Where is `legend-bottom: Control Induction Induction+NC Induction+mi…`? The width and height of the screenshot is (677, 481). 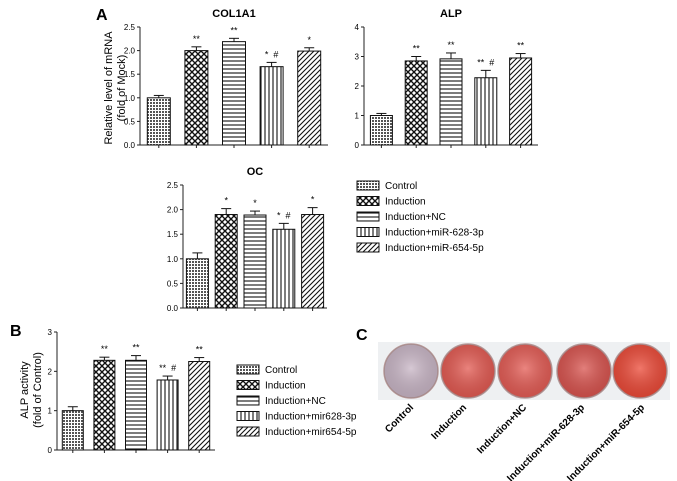 legend-bottom: Control Induction Induction+NC Induction+mi… is located at coordinates (296, 401).